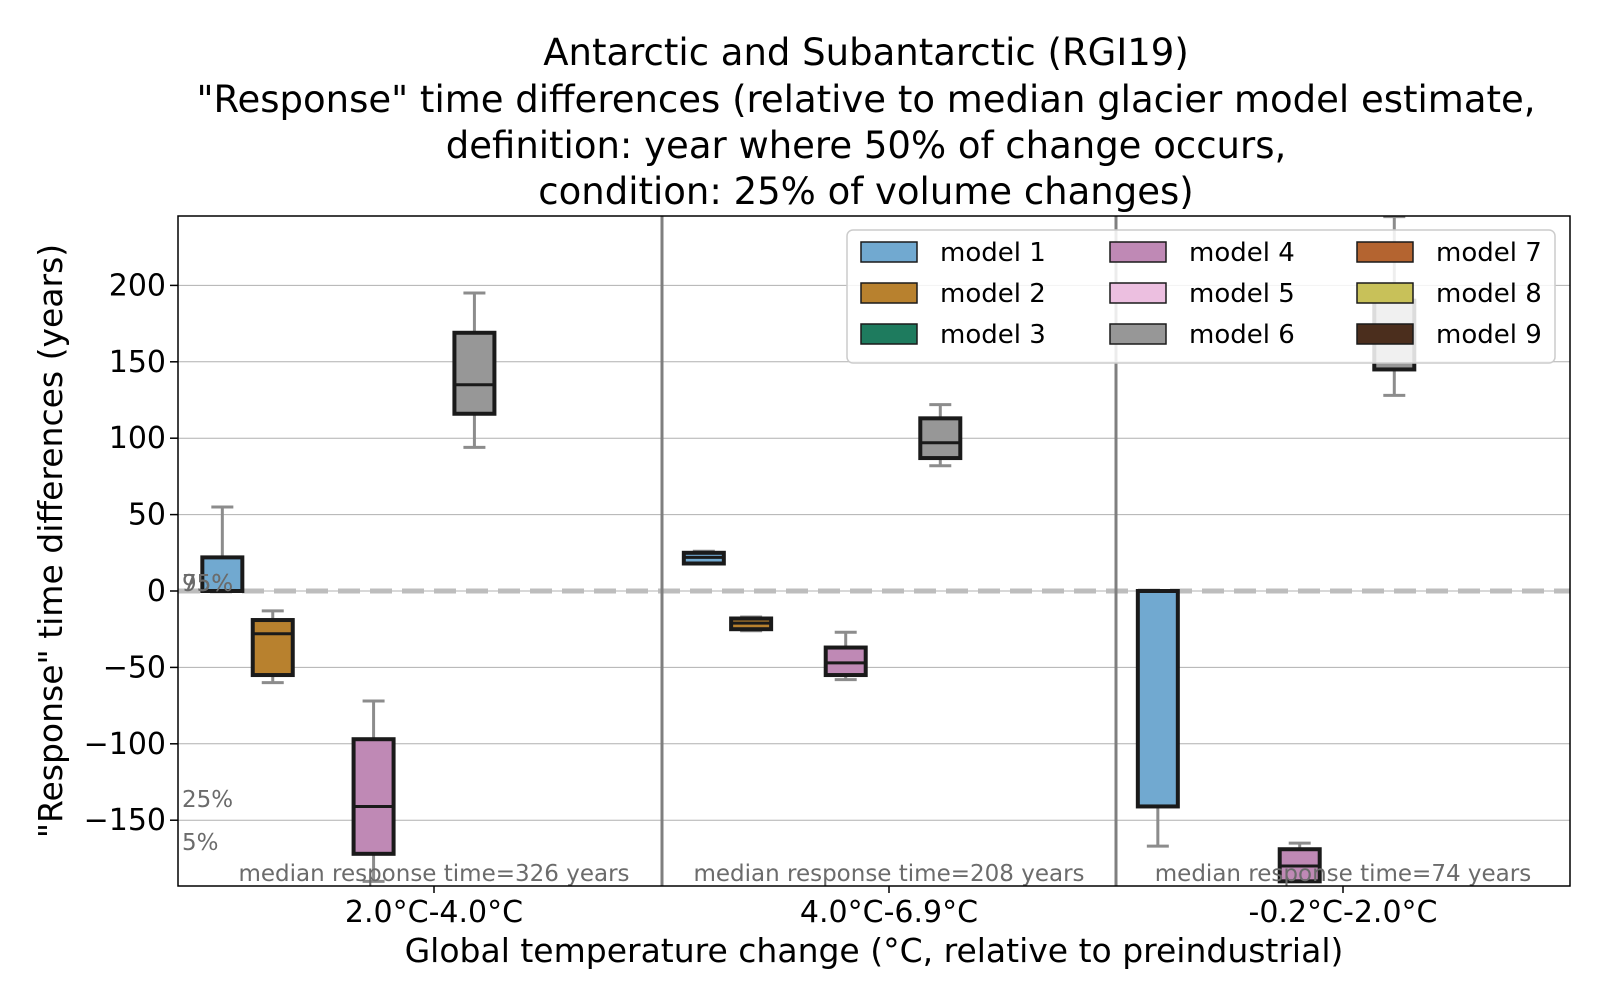  What do you see at coordinates (137, 362) in the screenshot?
I see `y-tick-label: 150` at bounding box center [137, 362].